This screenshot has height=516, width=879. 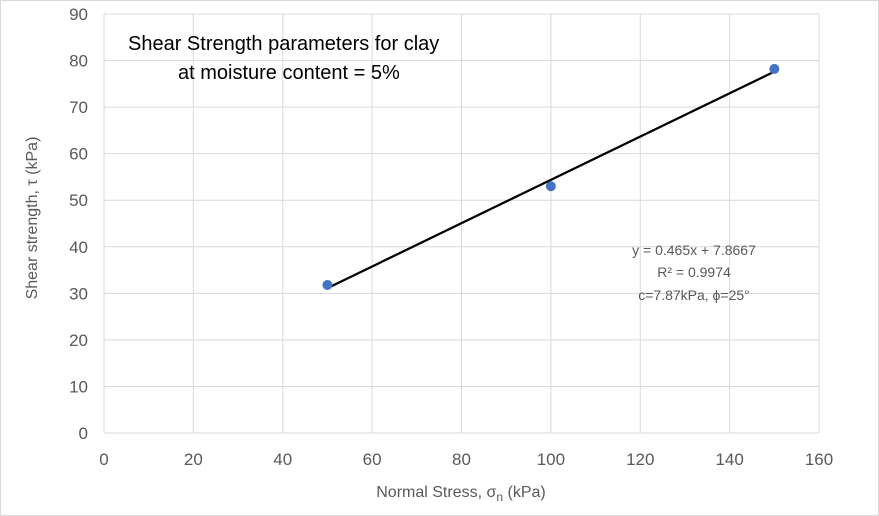 I want to click on chart-title-line-2: at moisture content = 5%, so click(x=289, y=73).